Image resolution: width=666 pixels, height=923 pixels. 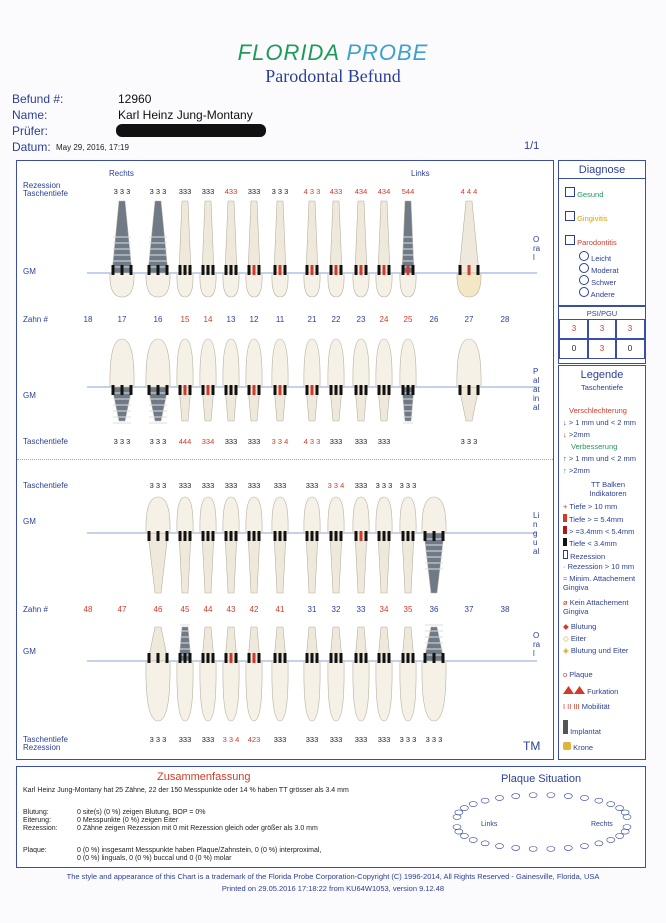 What do you see at coordinates (30, 131) in the screenshot?
I see `pruefer-label: Prüfer:` at bounding box center [30, 131].